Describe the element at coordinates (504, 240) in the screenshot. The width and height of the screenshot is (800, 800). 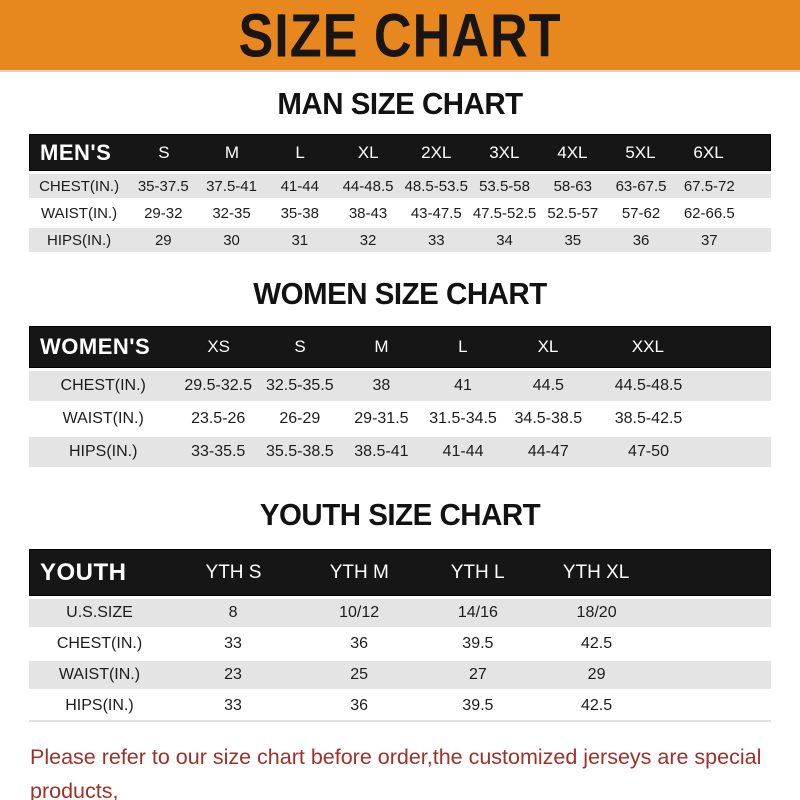
I see `man-hips-value-cell: 34` at that location.